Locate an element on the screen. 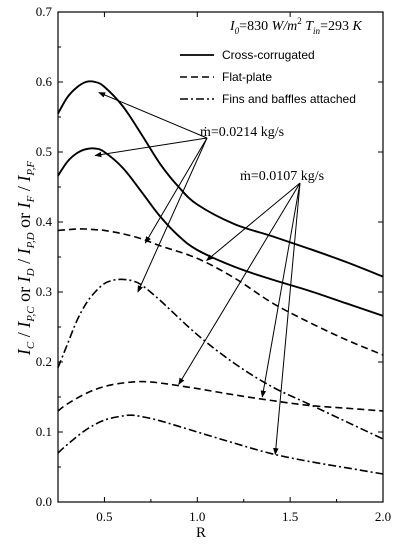  annotation-flow-0107: ṁ=0.0107 kg/s is located at coordinates (282, 176).